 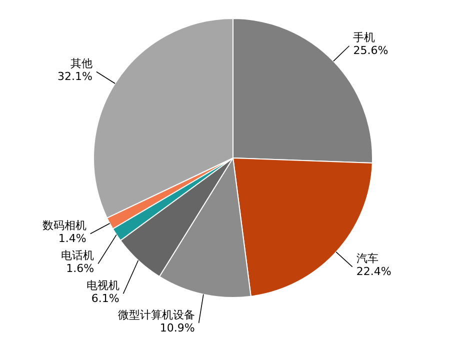 I want to click on slice-label: 微型计算机设备, so click(x=156, y=315).